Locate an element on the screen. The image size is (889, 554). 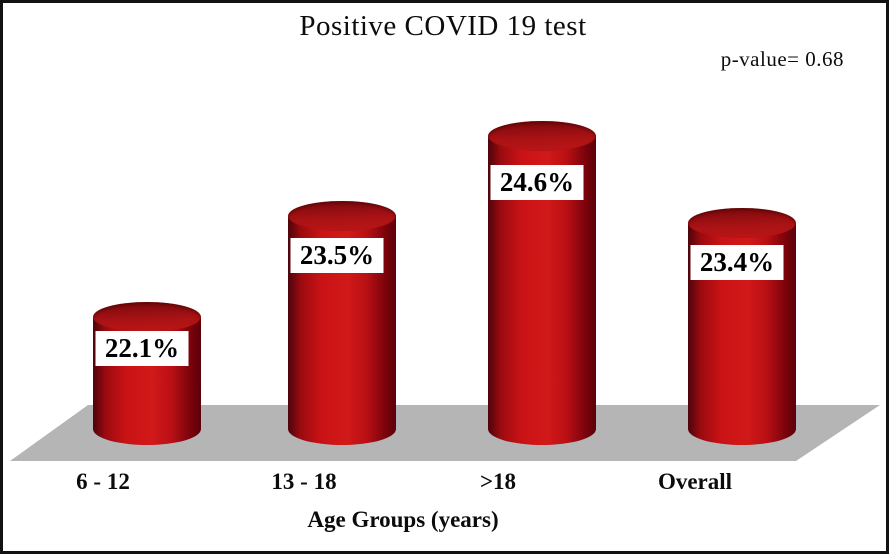
chart-title: Positive COVID 19 test is located at coordinates (443, 26).